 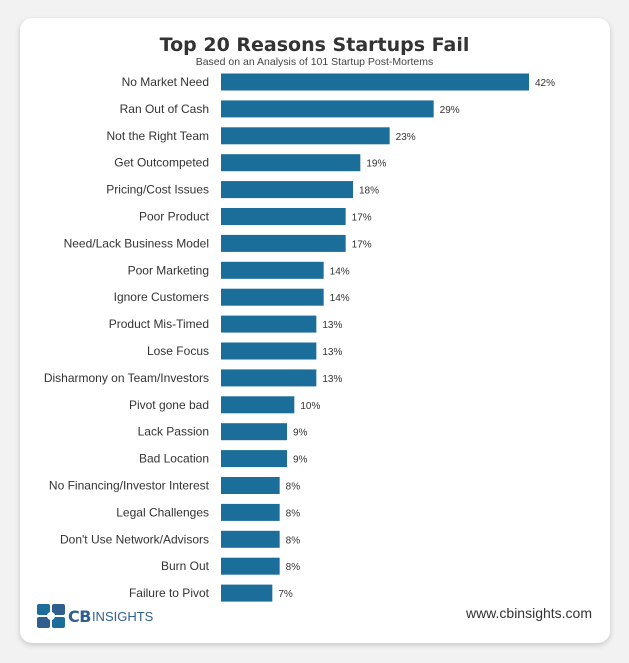 What do you see at coordinates (158, 136) in the screenshot?
I see `category-label: Not the Right Team` at bounding box center [158, 136].